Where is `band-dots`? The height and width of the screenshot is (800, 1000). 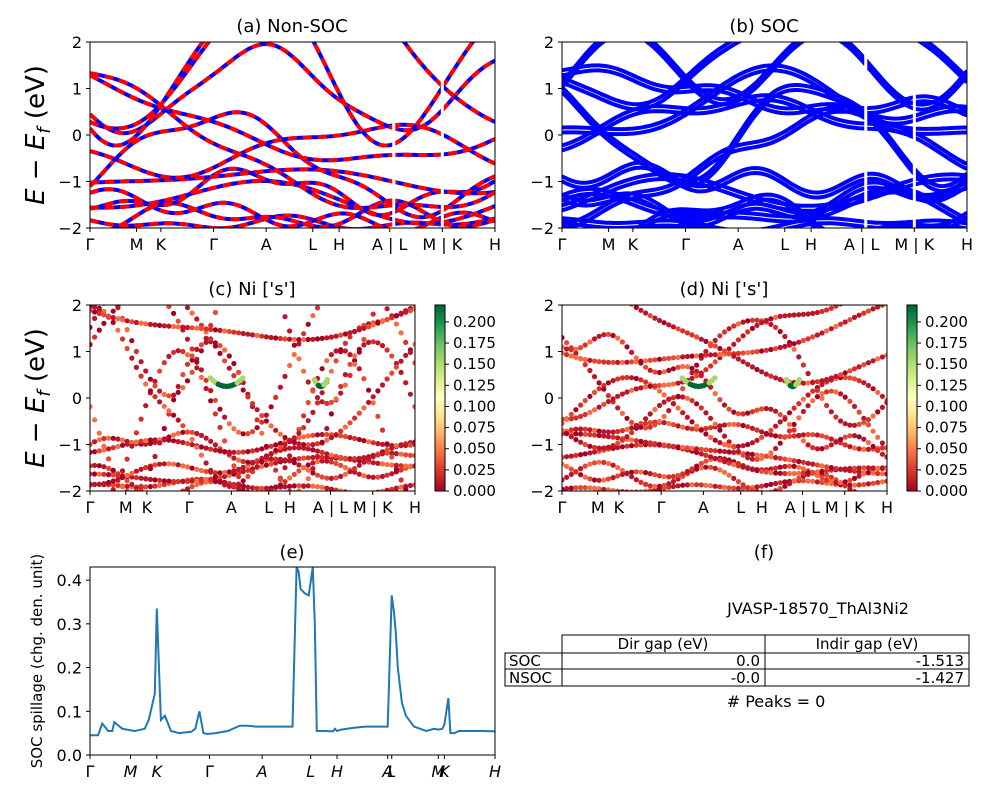
band-dots is located at coordinates (724, 398).